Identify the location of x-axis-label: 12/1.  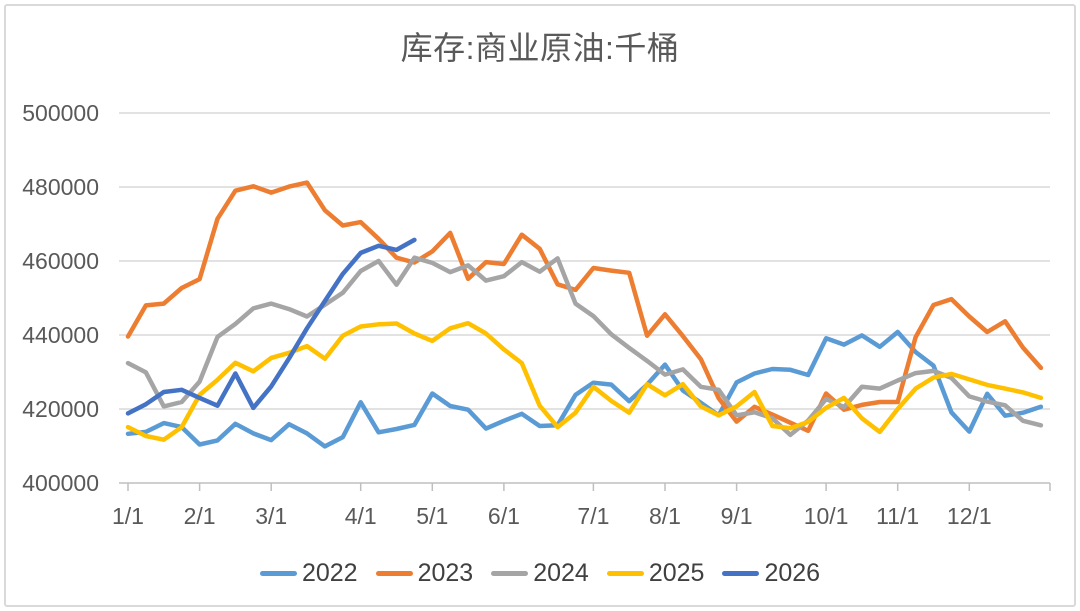
(969, 516).